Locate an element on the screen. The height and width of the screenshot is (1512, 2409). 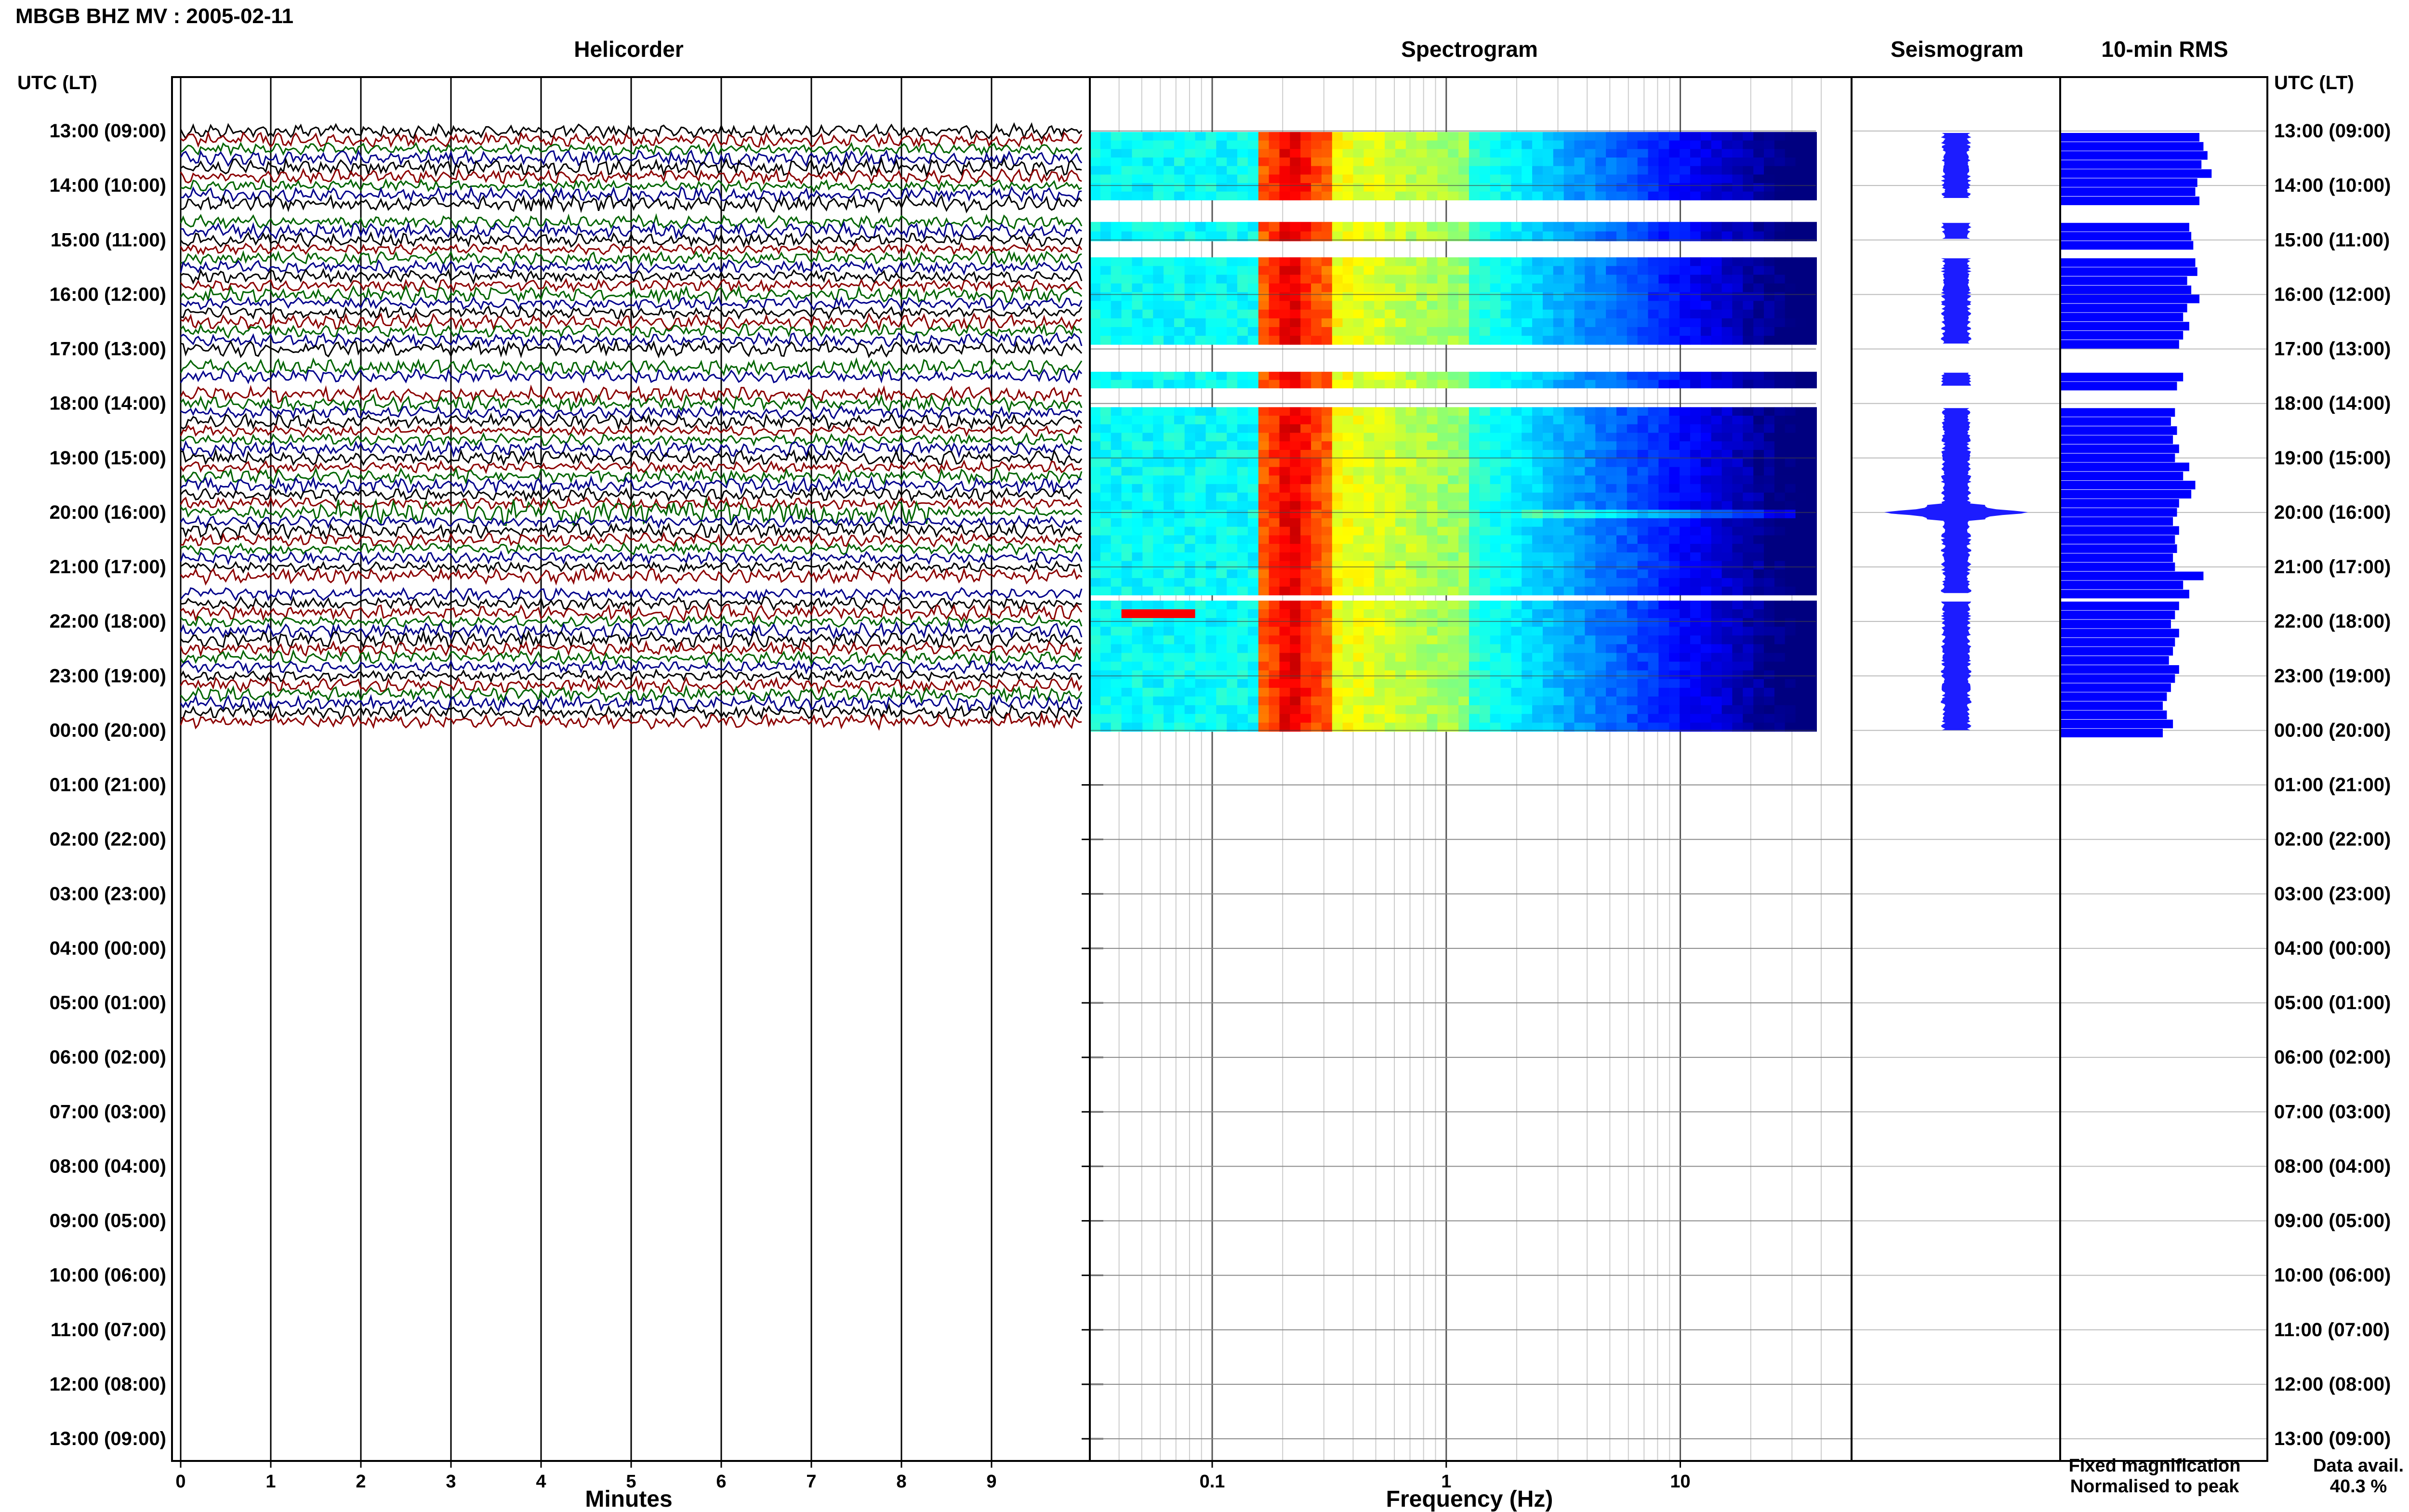
hour-label-right: 01:00 (21:00) is located at coordinates (2332, 785).